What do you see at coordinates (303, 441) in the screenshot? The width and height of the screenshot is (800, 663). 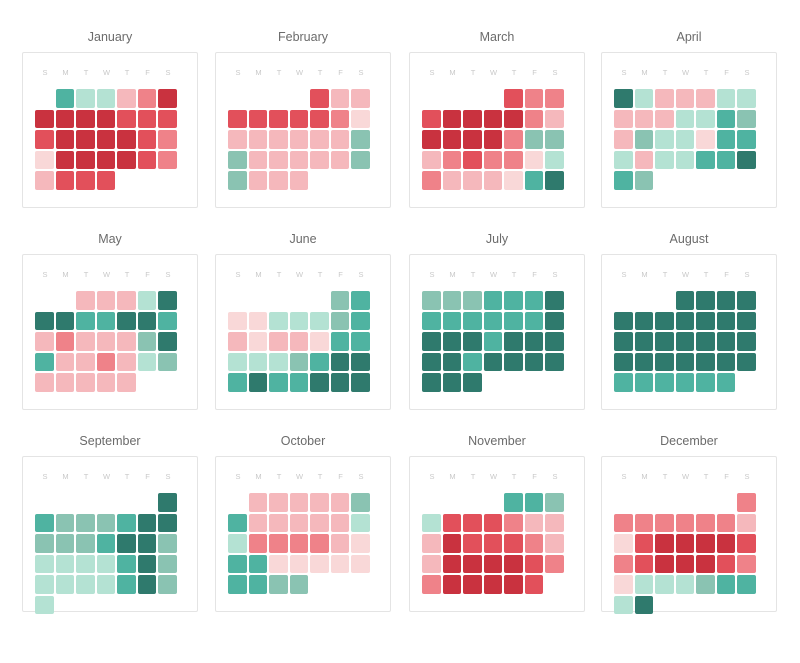 I see `month-title: October` at bounding box center [303, 441].